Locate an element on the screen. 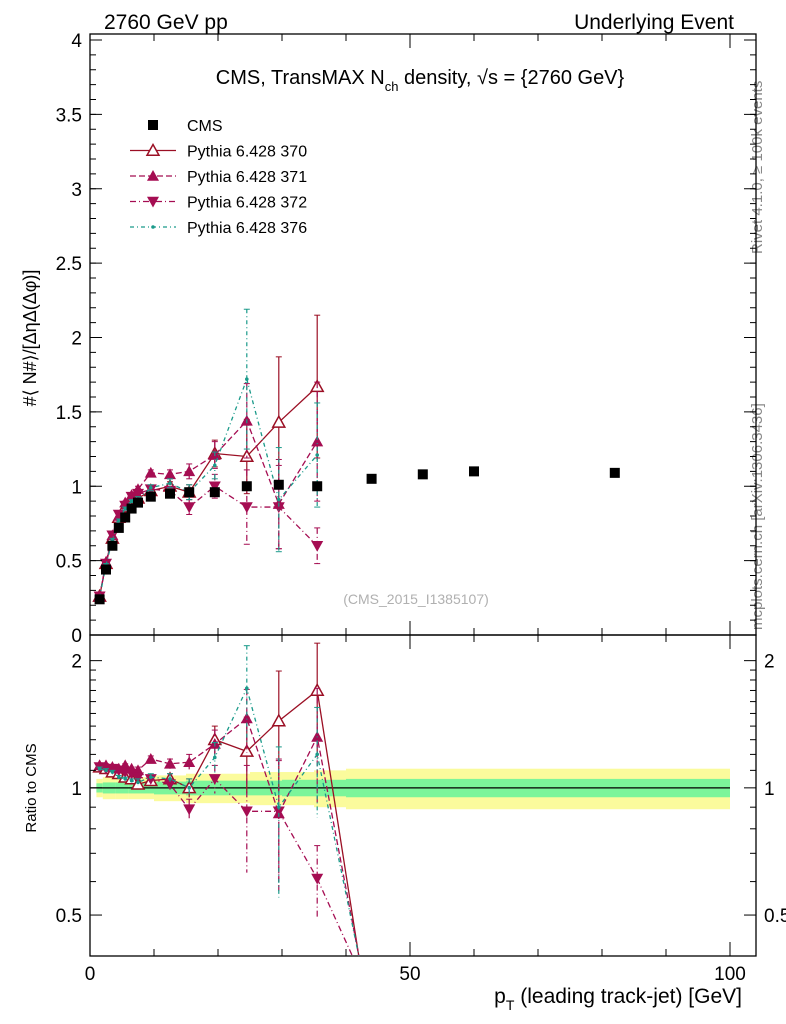 The image size is (786, 1024). legend-label-p370: Pythia 6.428 370 is located at coordinates (247, 152).